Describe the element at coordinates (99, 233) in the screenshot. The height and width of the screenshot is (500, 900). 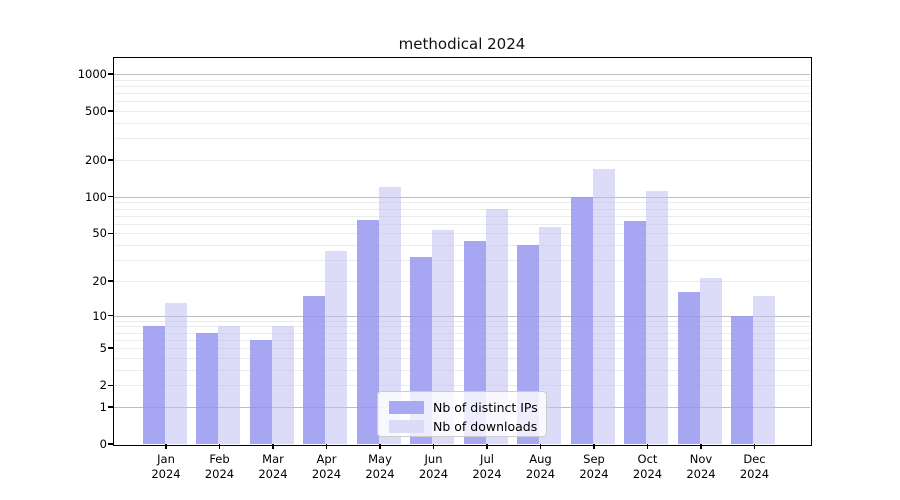
I see `y-tick-label-50: 50` at that location.